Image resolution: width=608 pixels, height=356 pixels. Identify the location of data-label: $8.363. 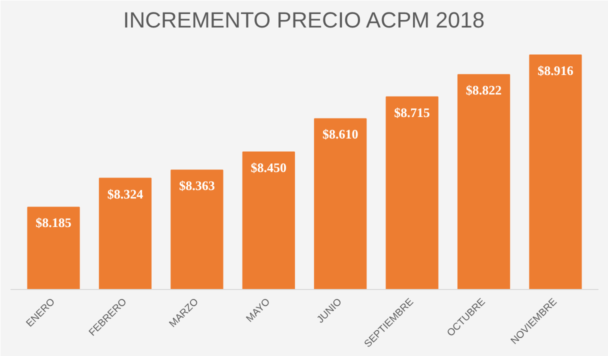
(197, 186).